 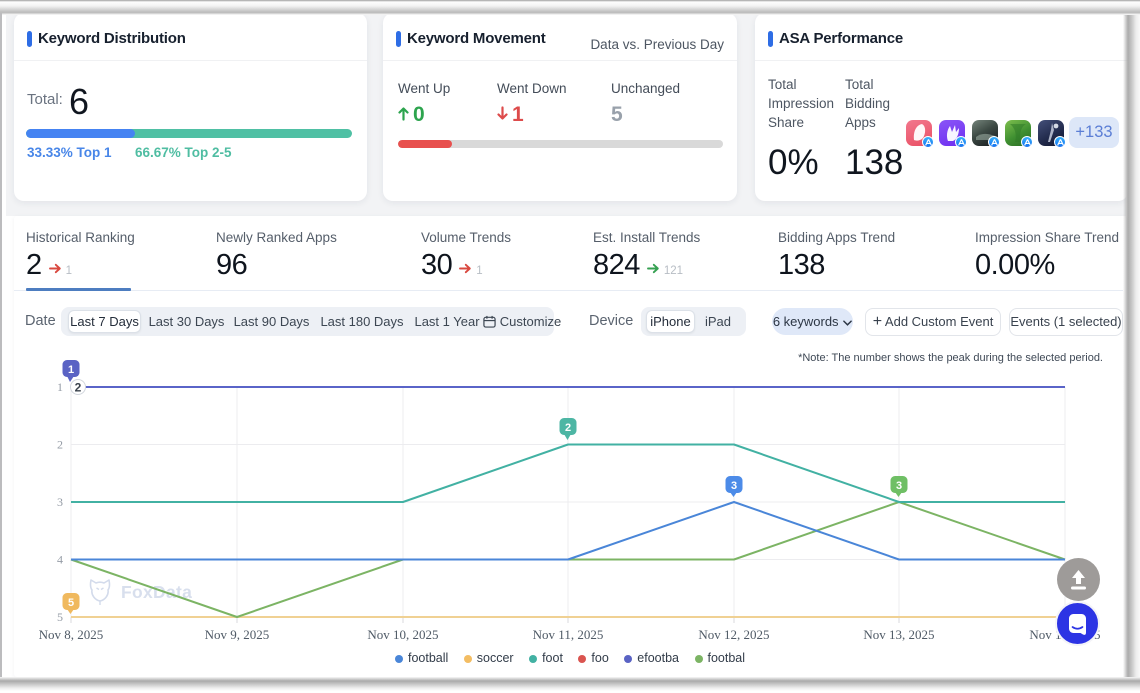 I want to click on svg-text: Nov 13, 2025, so click(x=898, y=634).